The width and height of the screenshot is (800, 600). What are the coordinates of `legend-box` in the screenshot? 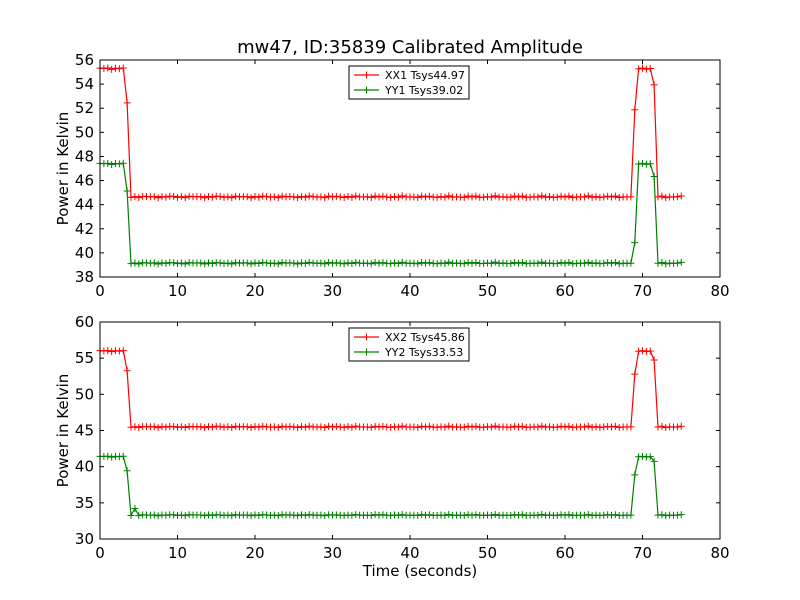 It's located at (409, 344).